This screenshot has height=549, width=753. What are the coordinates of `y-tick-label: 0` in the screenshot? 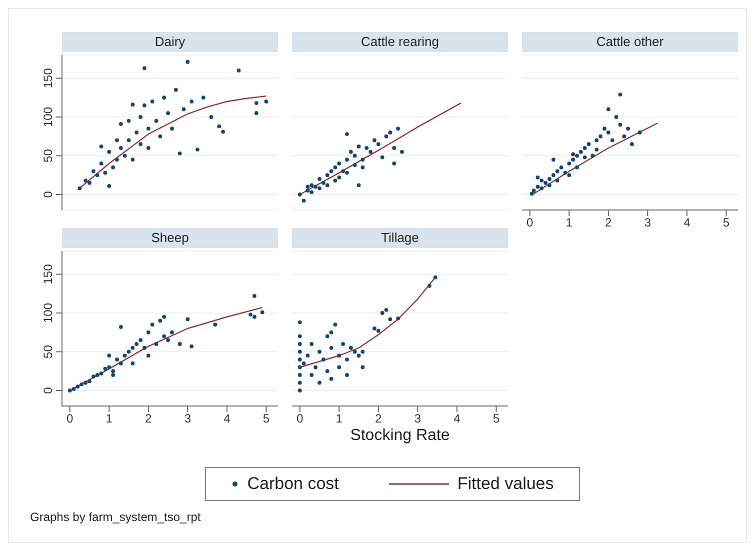 It's located at (48, 390).